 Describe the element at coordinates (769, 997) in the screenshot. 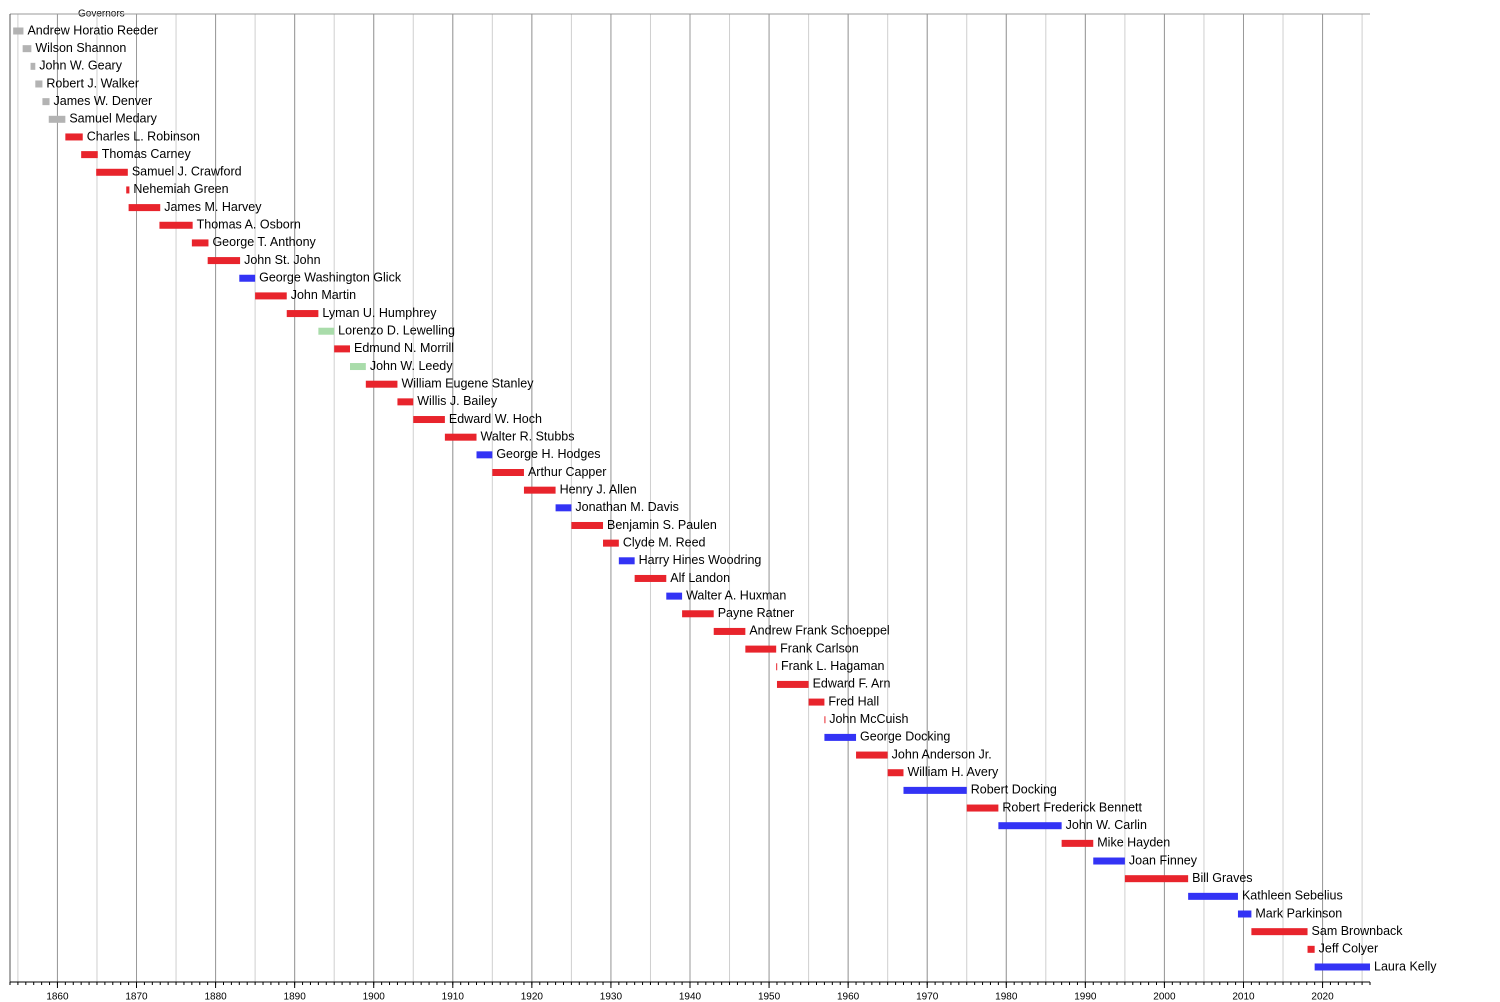

I see `x-tick-label: 1950` at that location.